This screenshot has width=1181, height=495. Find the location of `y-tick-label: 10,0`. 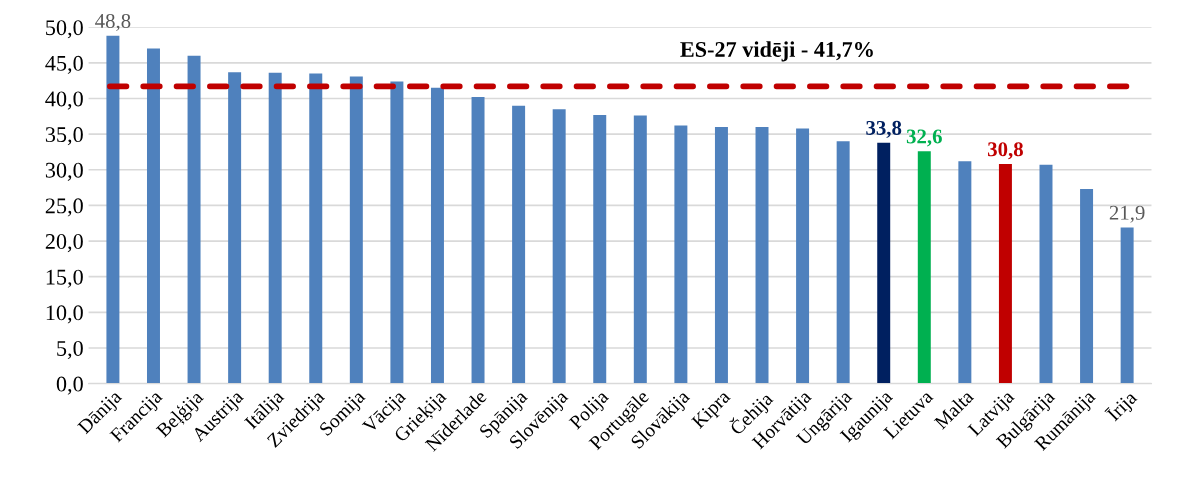

y-tick-label: 10,0 is located at coordinates (64, 314).